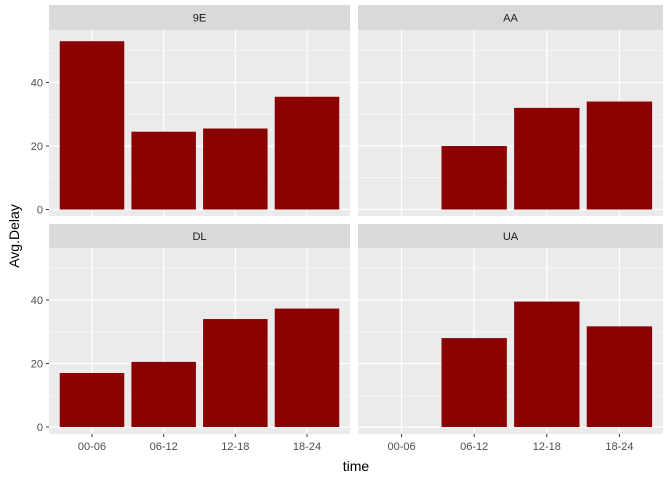 This screenshot has width=672, height=480. I want to click on facet-label-9e: 9E, so click(199, 19).